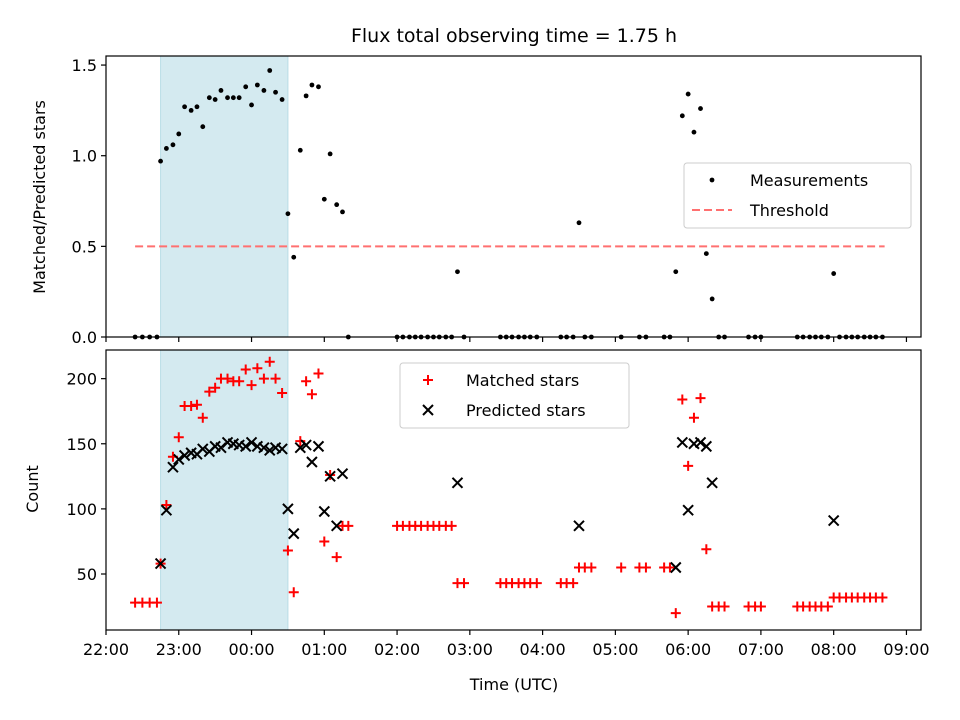 The width and height of the screenshot is (960, 720). What do you see at coordinates (251, 649) in the screenshot?
I see `x-tick-label: 00:00` at bounding box center [251, 649].